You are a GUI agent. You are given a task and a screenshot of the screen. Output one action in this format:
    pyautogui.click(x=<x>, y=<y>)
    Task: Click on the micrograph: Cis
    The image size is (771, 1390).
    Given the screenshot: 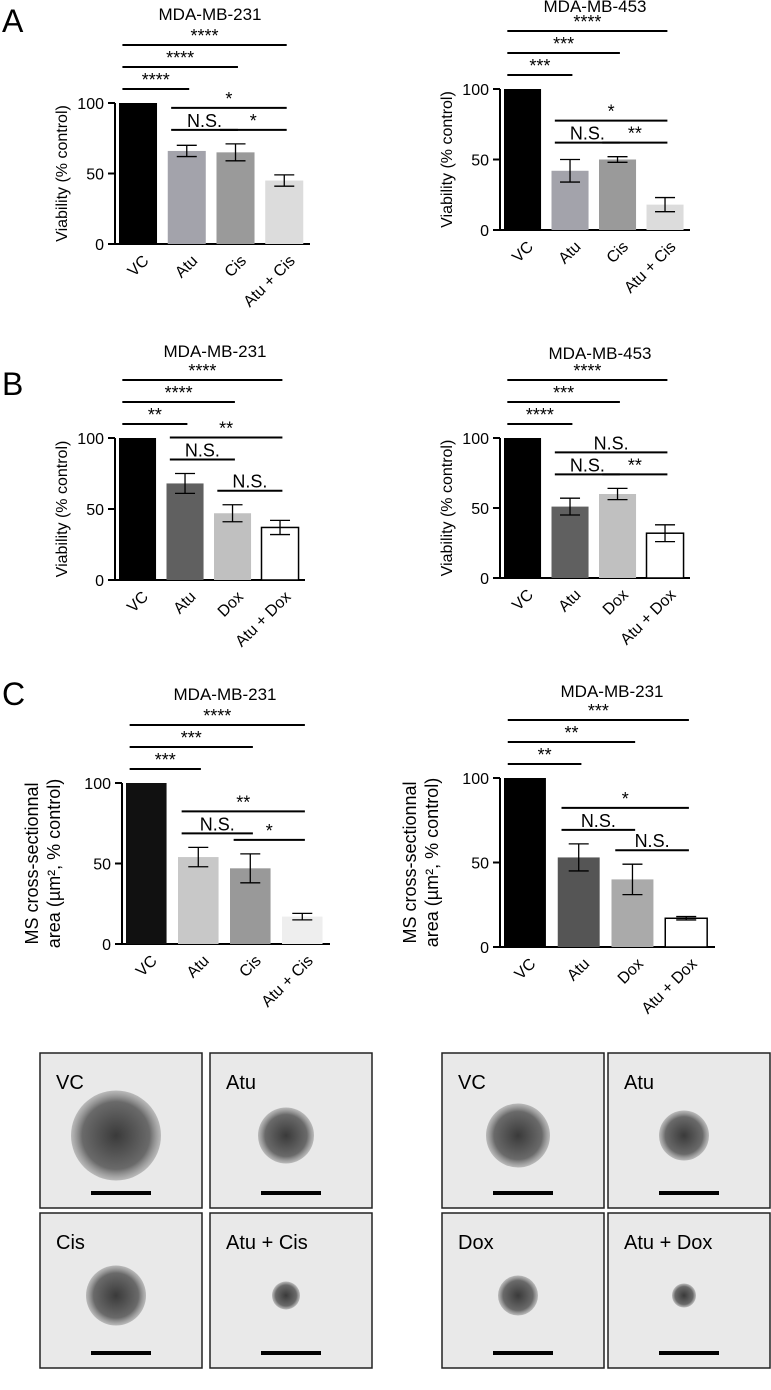 What is the action you would take?
    pyautogui.click(x=121, y=1290)
    